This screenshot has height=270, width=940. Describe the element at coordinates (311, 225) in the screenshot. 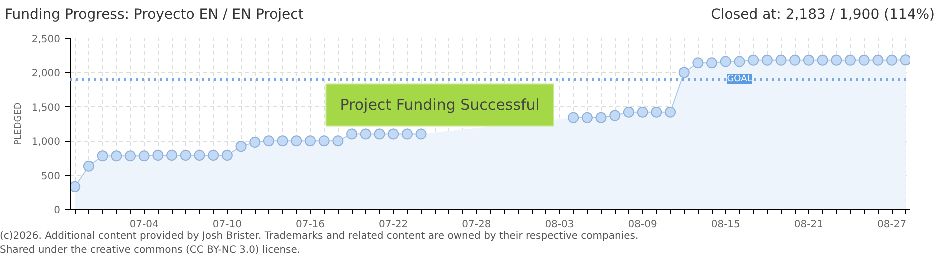

I see `x-tick-label: 07-16` at that location.